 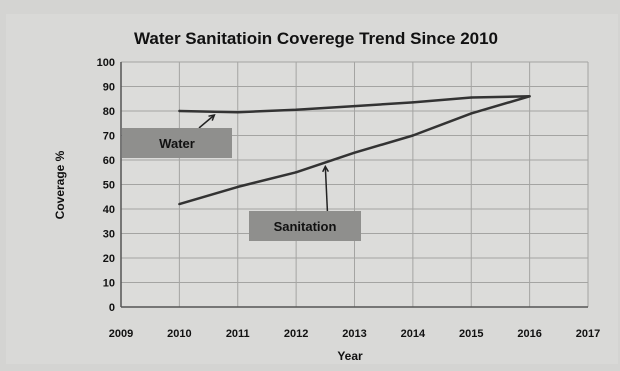 I want to click on x-tick-label: 2017, so click(x=588, y=334).